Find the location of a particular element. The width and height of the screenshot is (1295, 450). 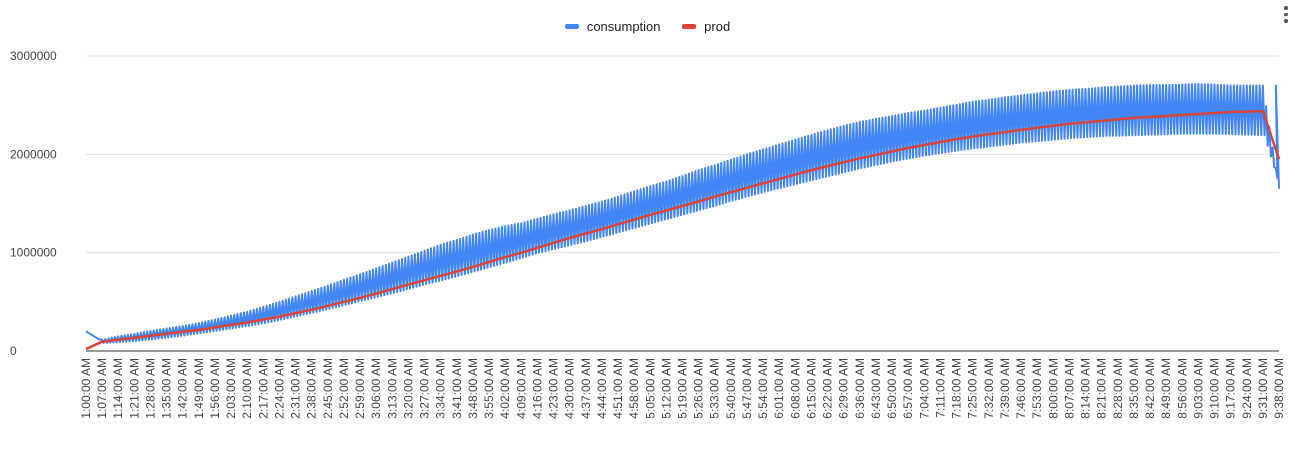

x-tick-label: 2:38:00 AM is located at coordinates (312, 388).